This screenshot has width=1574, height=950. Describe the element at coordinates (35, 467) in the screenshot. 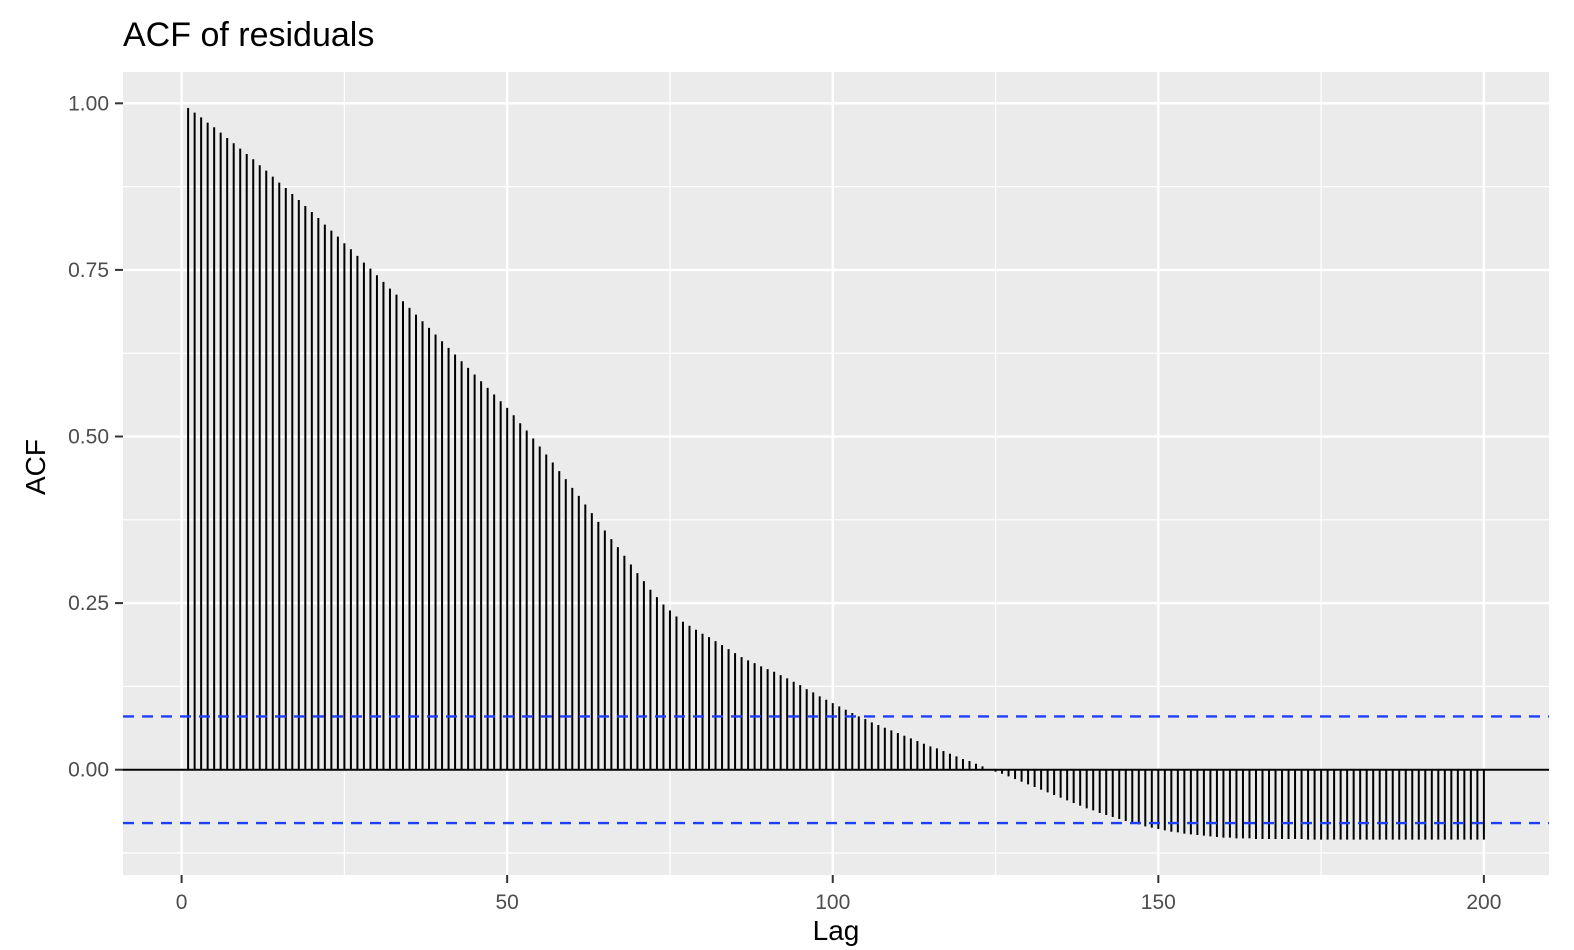

I see `y-axis-title: ACF` at that location.